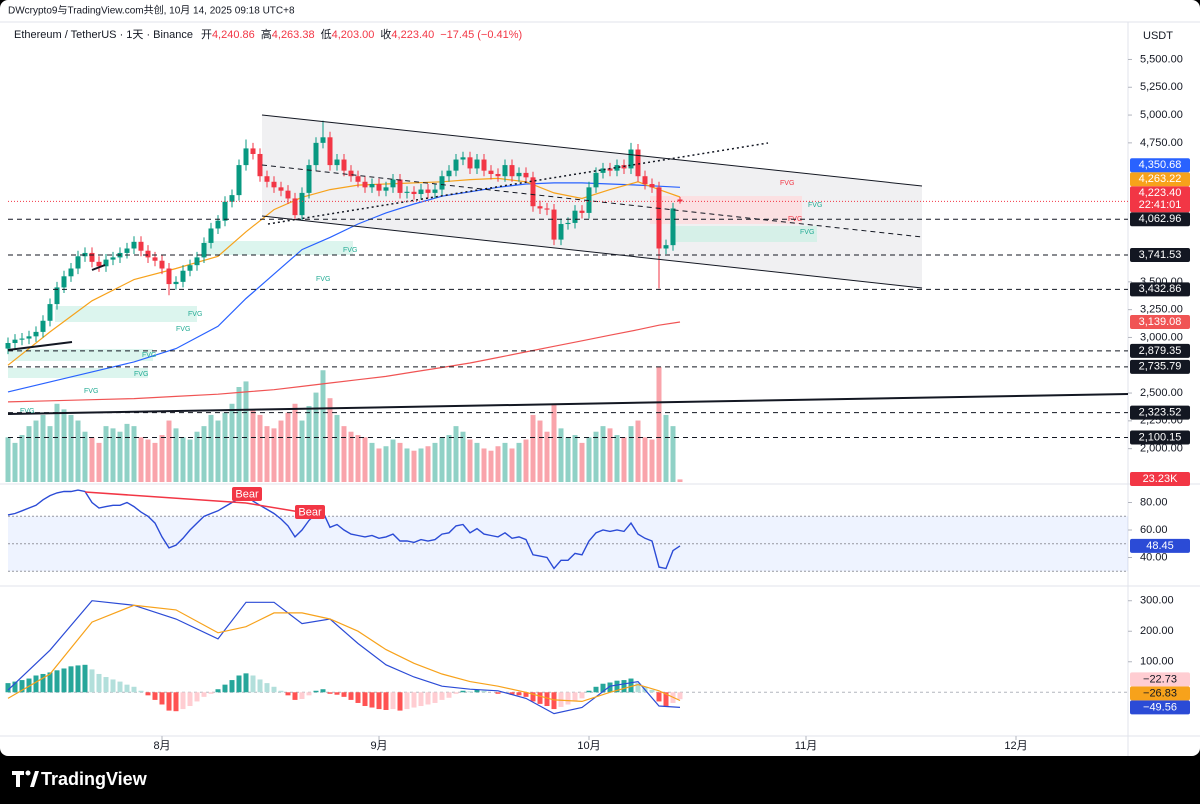 The height and width of the screenshot is (804, 1200). I want to click on channel-fill, so click(592, 201).